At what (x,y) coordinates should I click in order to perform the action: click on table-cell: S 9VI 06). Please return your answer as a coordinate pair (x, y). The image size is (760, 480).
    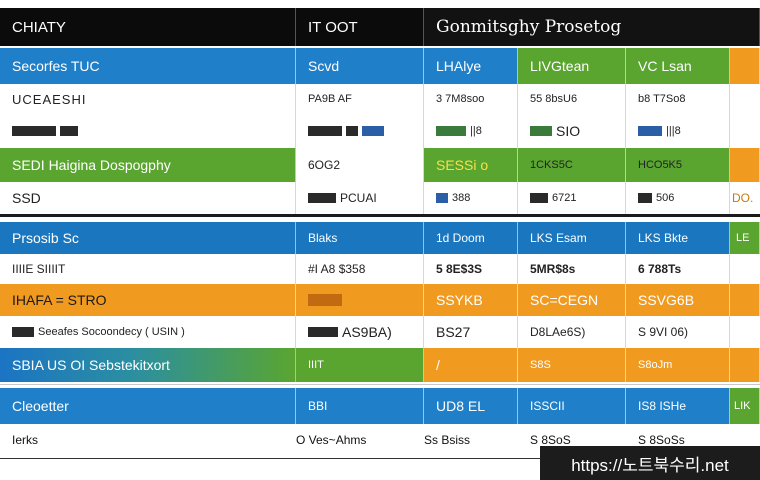
    Looking at the image, I should click on (678, 332).